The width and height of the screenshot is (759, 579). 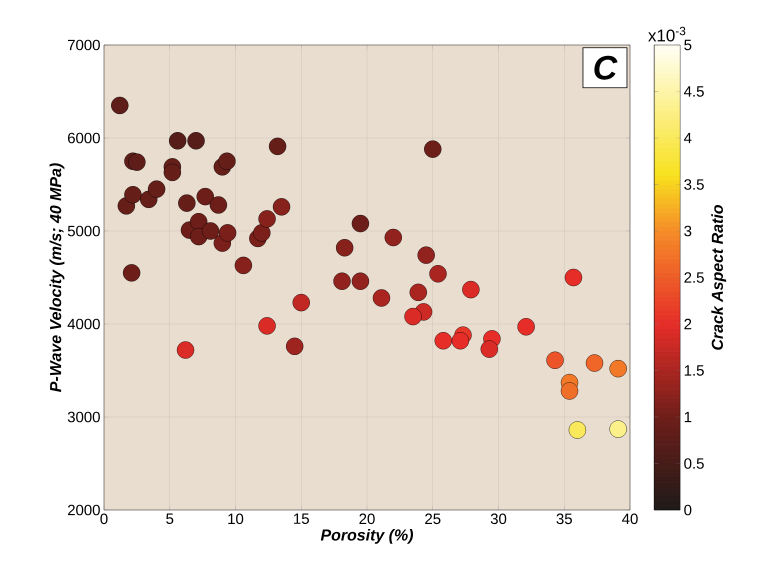 I want to click on x-tick-label: 25, so click(x=432, y=519).